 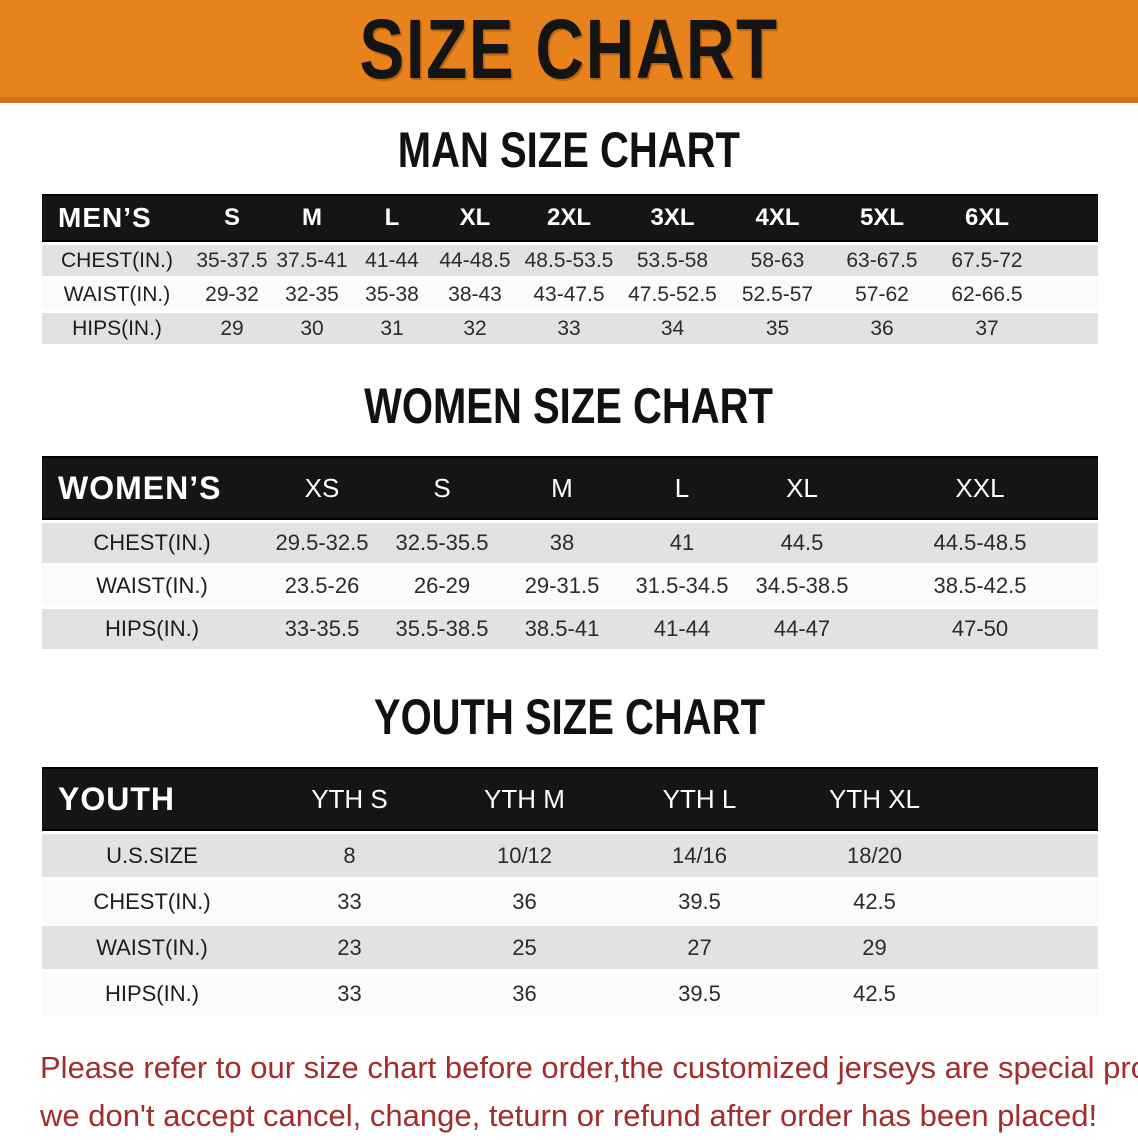 I want to click on men-hips-row: HIPS(IN.) 29 30 31 32 33 34 35 36 37, so click(x=570, y=328).